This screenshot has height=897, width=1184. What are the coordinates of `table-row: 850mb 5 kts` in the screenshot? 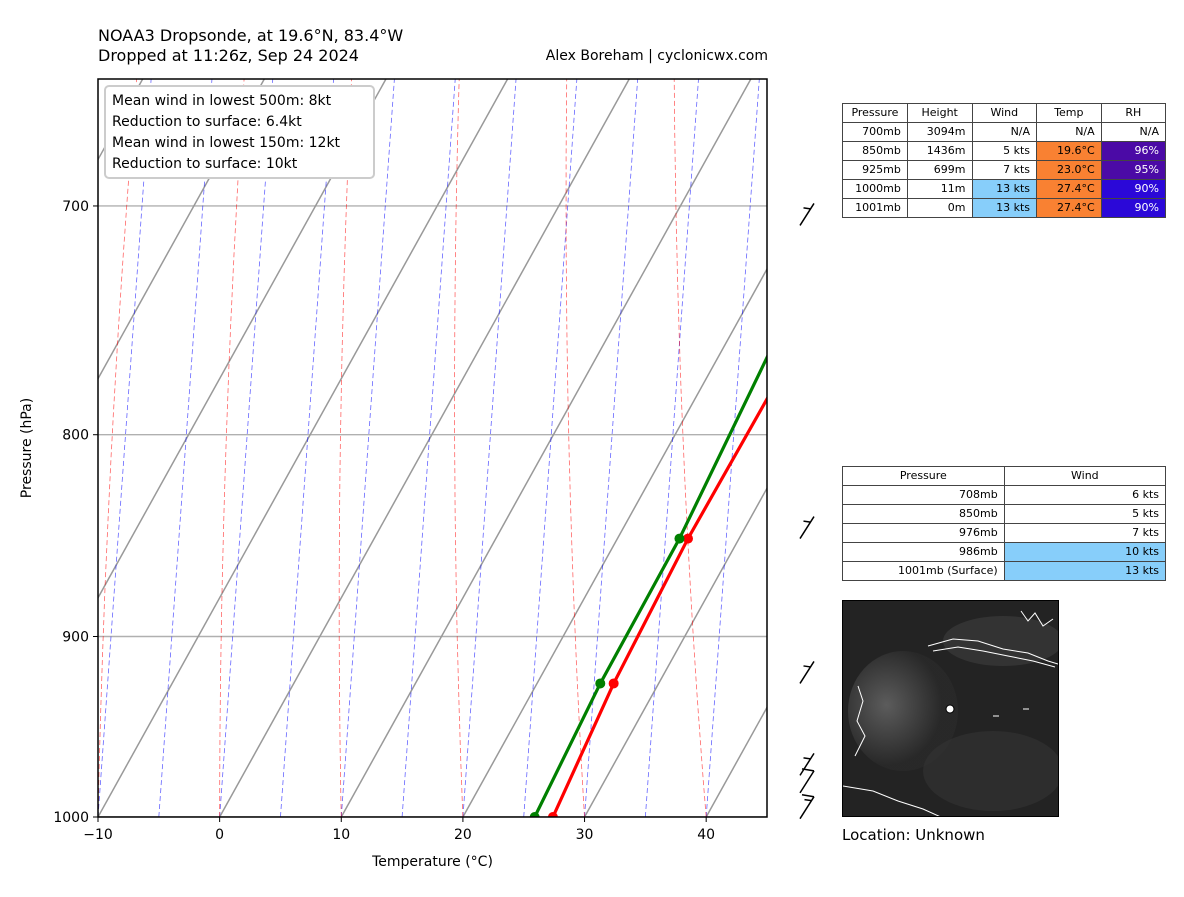 It's located at (1004, 514).